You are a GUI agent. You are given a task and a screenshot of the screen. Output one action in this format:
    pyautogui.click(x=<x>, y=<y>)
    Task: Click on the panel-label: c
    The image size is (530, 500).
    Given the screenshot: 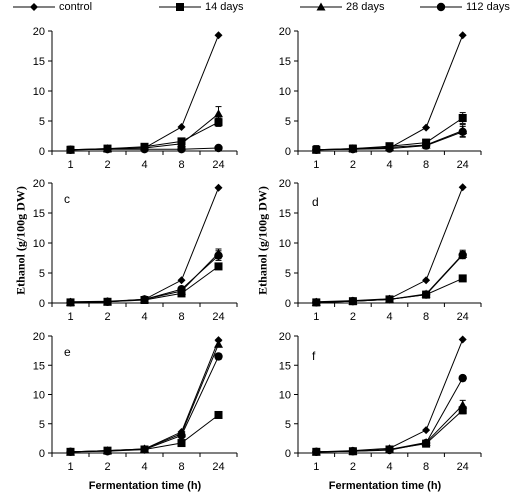 What is the action you would take?
    pyautogui.click(x=67, y=199)
    